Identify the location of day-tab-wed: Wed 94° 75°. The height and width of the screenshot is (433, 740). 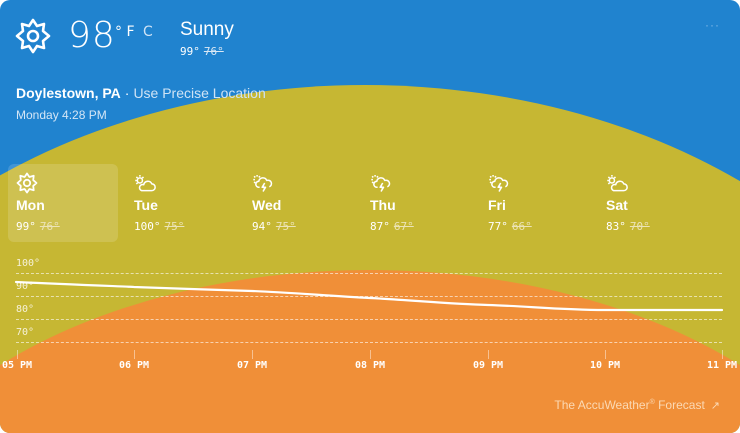
(299, 203).